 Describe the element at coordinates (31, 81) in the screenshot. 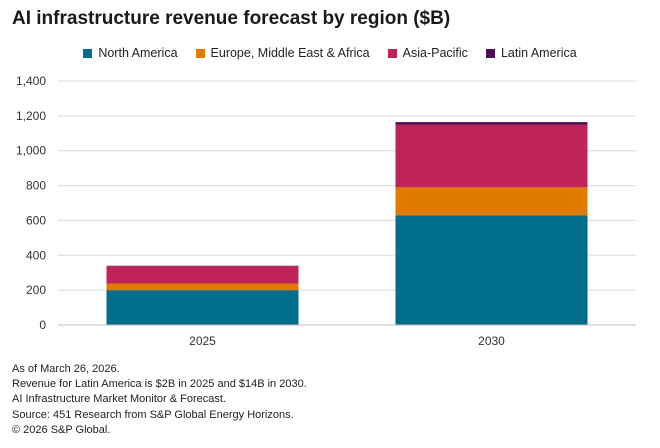

I see `y-tick-label: 1,400` at that location.